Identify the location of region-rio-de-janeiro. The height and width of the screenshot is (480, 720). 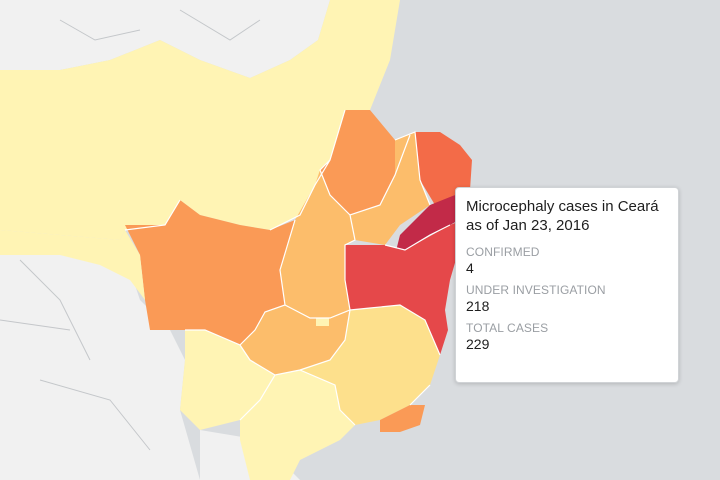
(402, 418).